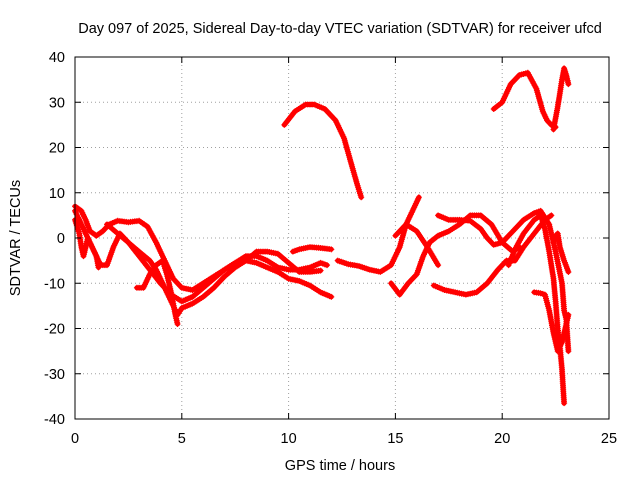 The image size is (640, 480). I want to click on y-tick-label: -10, so click(54, 284).